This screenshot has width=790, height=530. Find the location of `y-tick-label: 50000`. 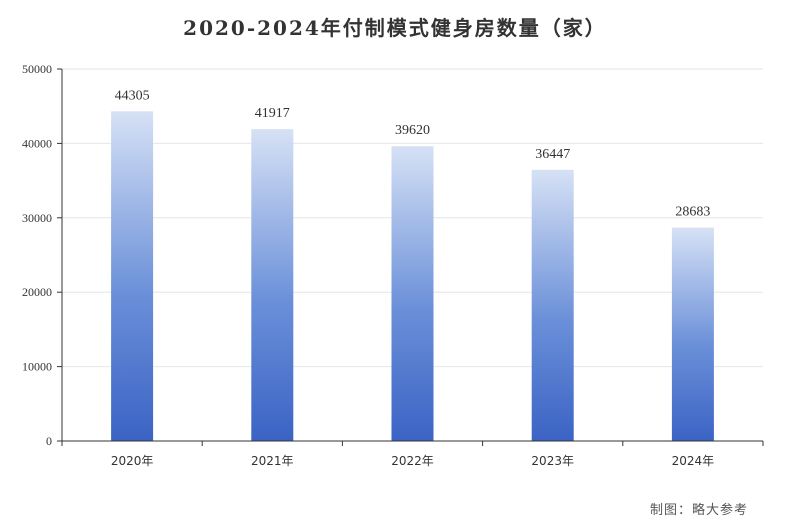

y-tick-label: 50000 is located at coordinates (37, 69).